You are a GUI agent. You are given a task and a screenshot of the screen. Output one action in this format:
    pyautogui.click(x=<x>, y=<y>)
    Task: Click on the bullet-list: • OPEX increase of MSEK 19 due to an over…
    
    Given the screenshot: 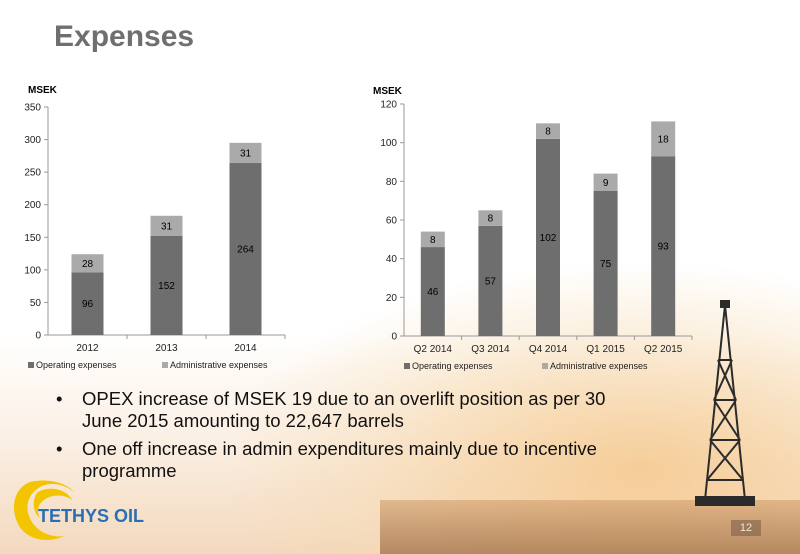 What is the action you would take?
    pyautogui.click(x=344, y=438)
    